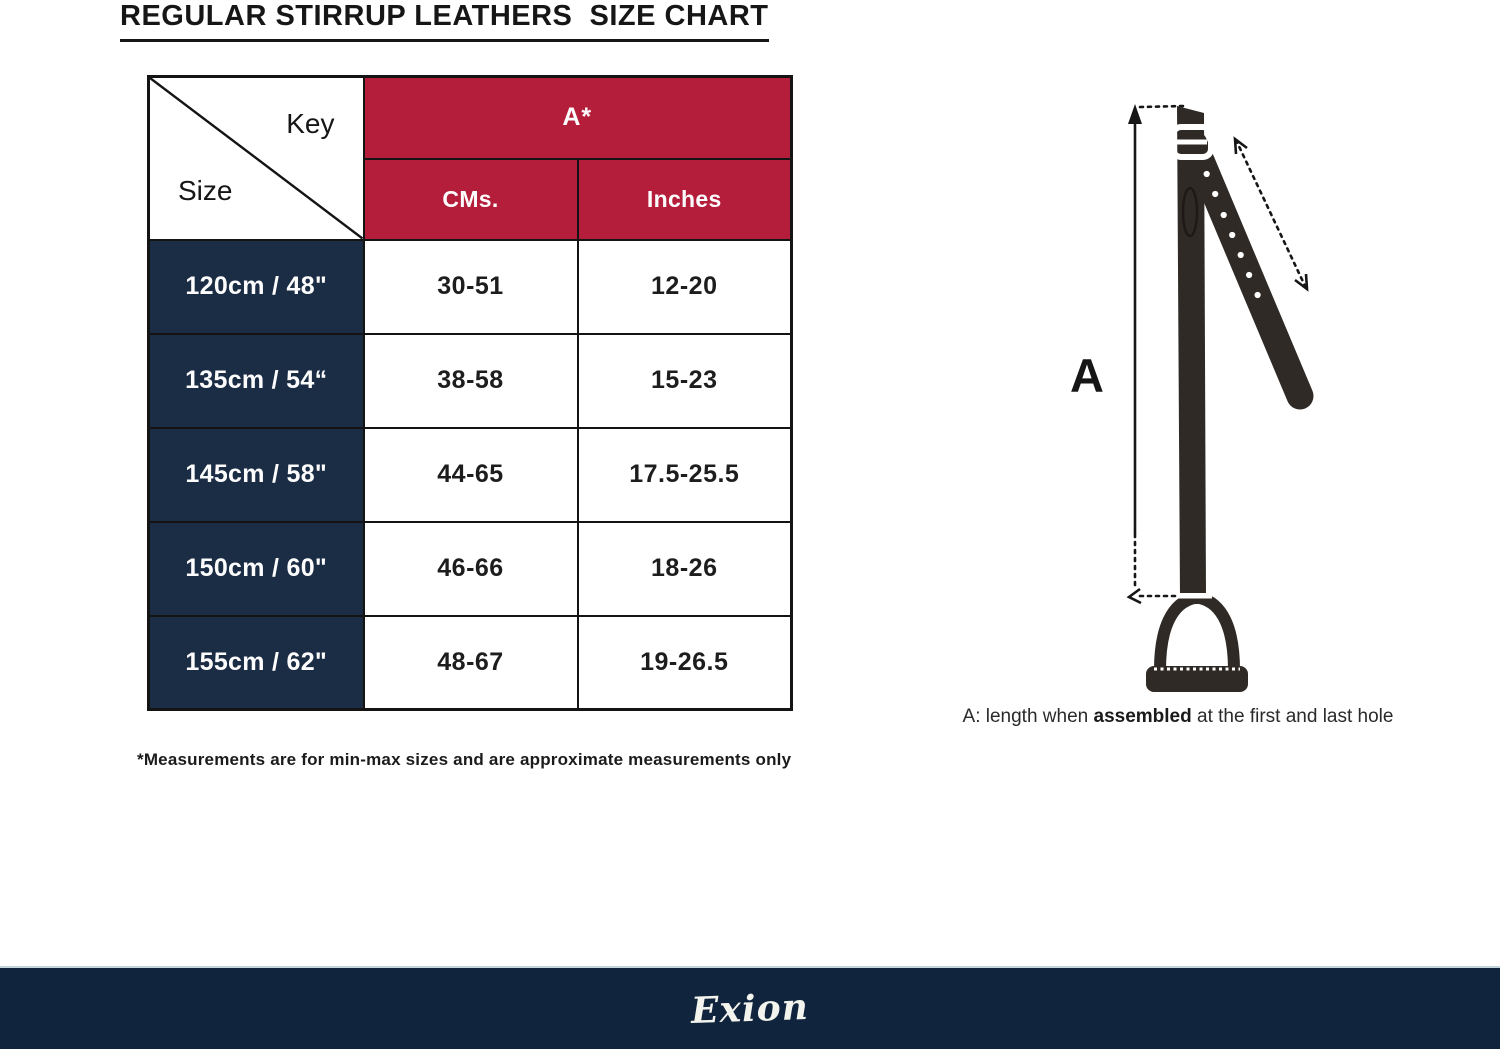 Image resolution: width=1500 pixels, height=1049 pixels. I want to click on column-header-cms: CMs., so click(470, 199).